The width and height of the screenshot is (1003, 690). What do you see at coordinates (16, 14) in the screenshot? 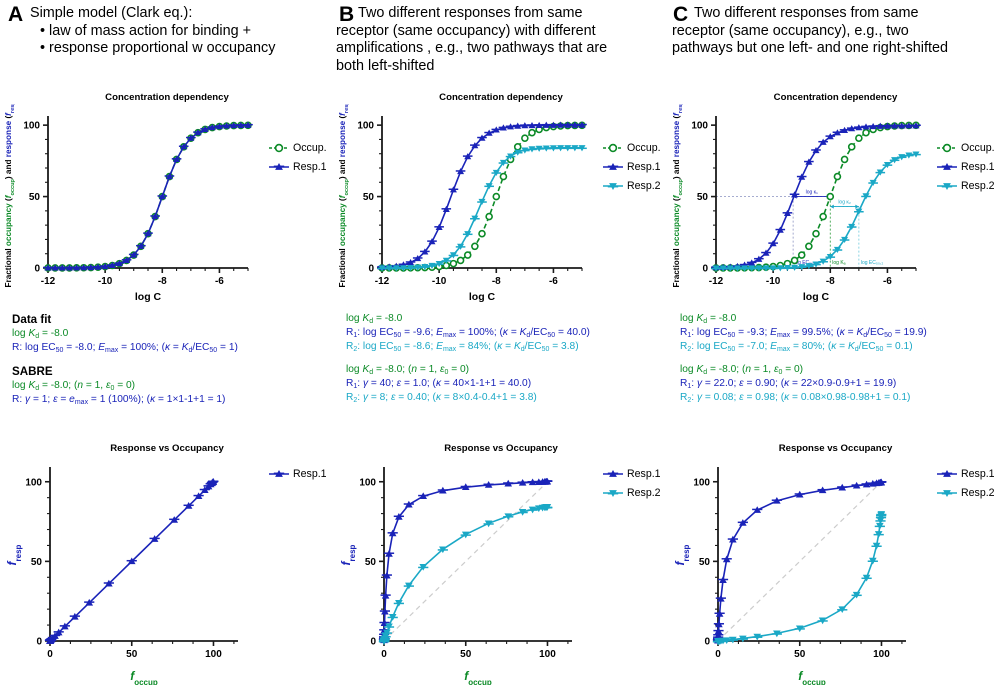
I see `panel-a-letter: A` at bounding box center [16, 14].